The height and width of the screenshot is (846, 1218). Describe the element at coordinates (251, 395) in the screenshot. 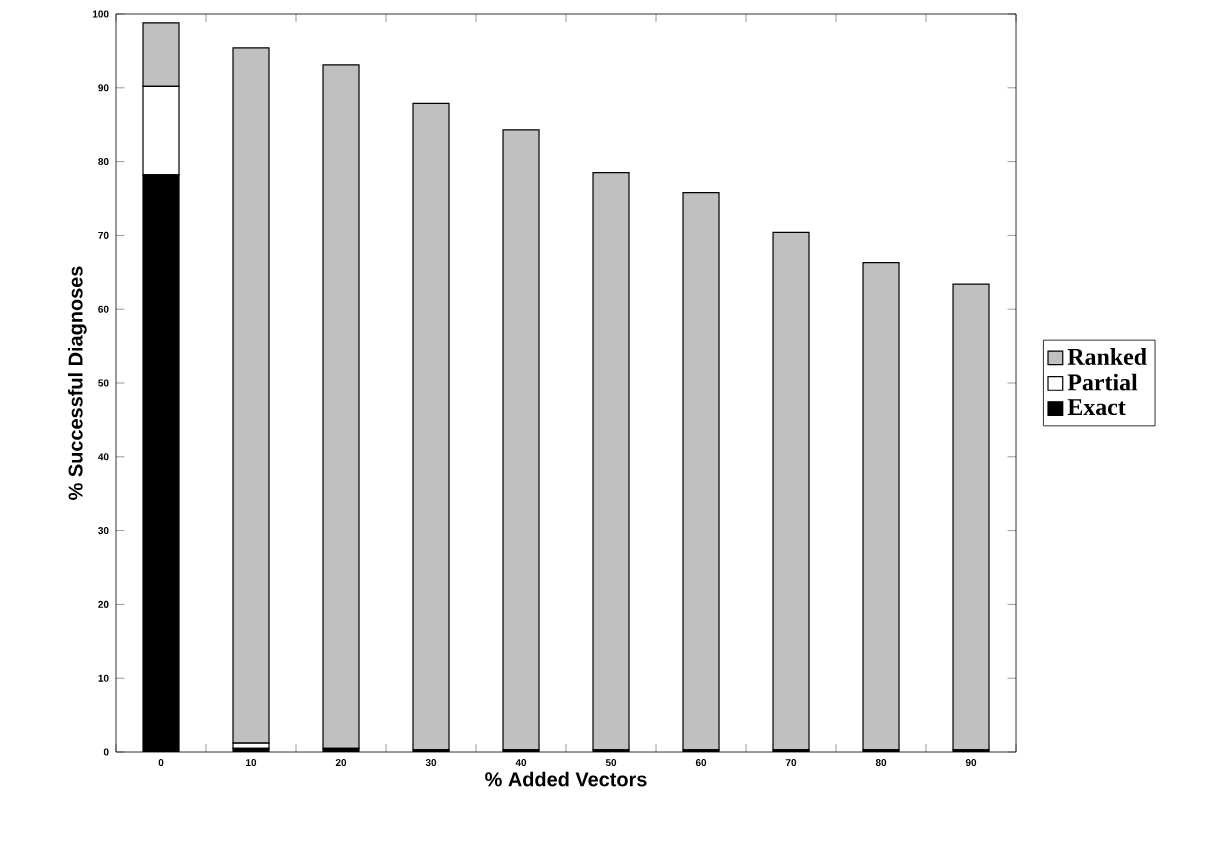

I see `bar` at that location.